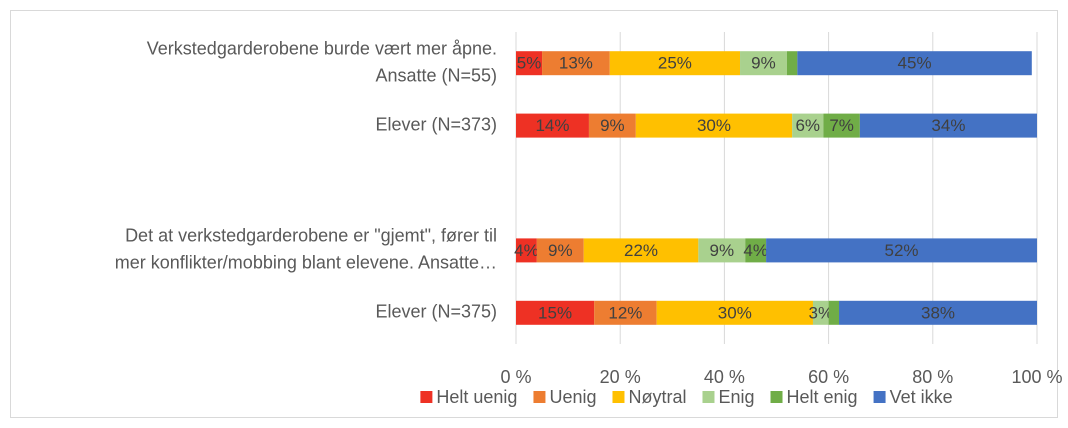  What do you see at coordinates (436, 312) in the screenshot?
I see `category-label: Elever (N=375)` at bounding box center [436, 312].